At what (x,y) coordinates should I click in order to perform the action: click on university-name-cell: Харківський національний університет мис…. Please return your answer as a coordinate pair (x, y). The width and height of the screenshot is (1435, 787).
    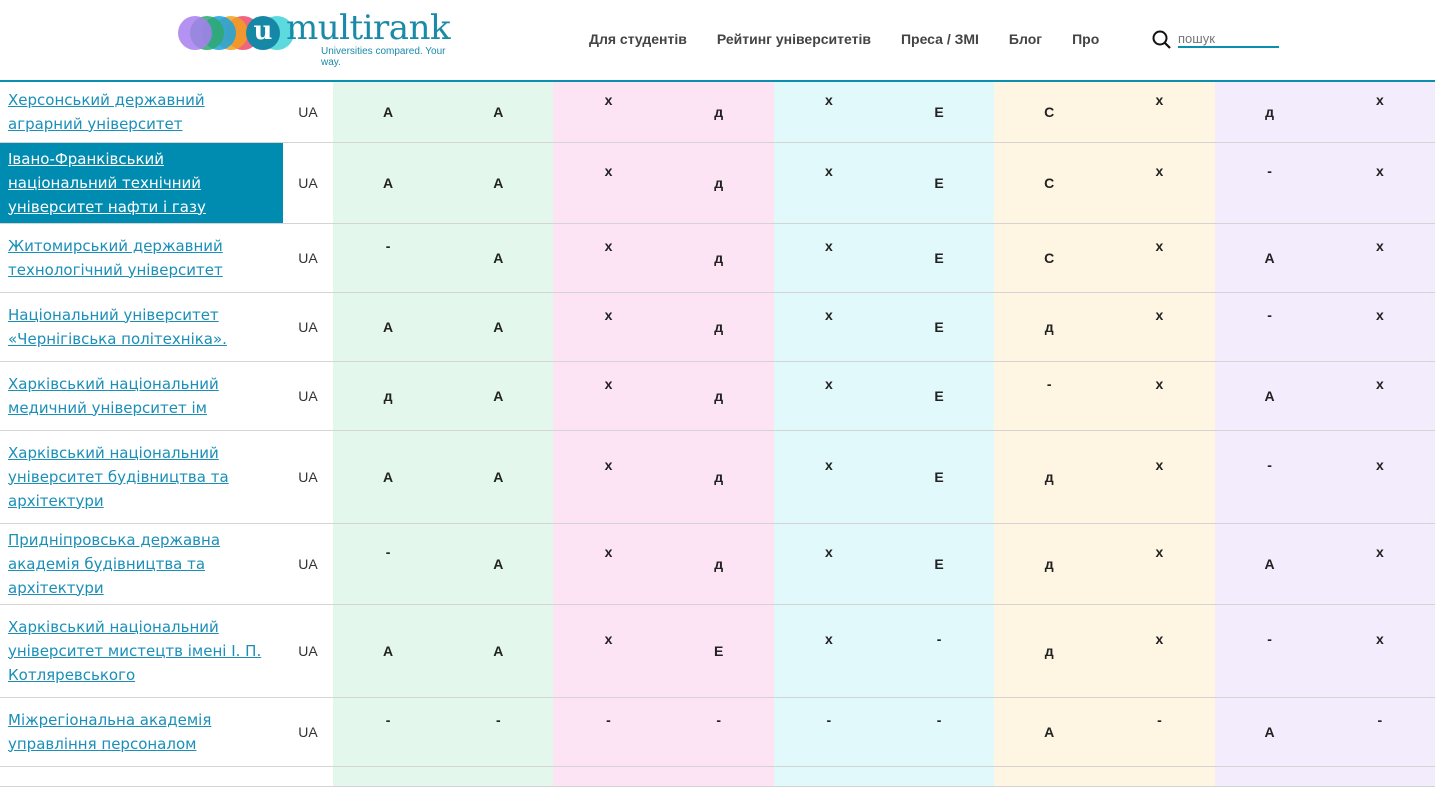
    Looking at the image, I should click on (141, 651).